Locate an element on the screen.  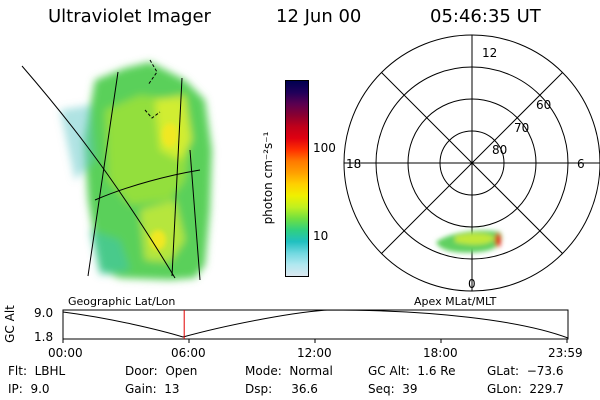
colorbar-tick-100: 100 is located at coordinates (324, 148).